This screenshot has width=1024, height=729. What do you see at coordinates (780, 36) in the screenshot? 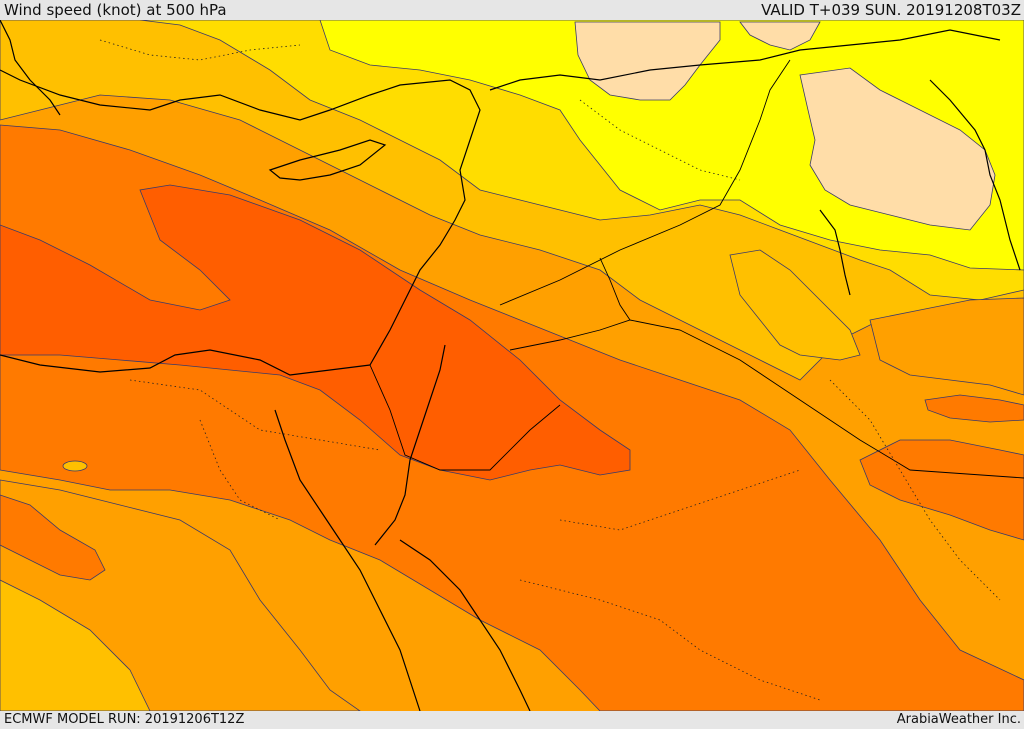
I see `calm-pocket-nr` at bounding box center [780, 36].